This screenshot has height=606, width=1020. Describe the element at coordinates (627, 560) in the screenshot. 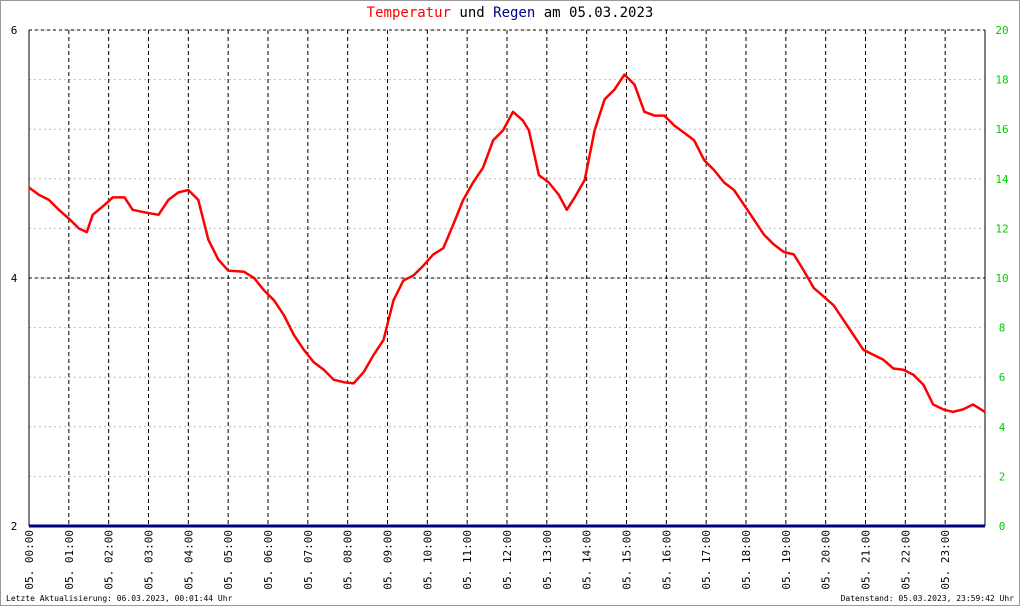

I see `x-tick-label: 05. 15:00` at that location.